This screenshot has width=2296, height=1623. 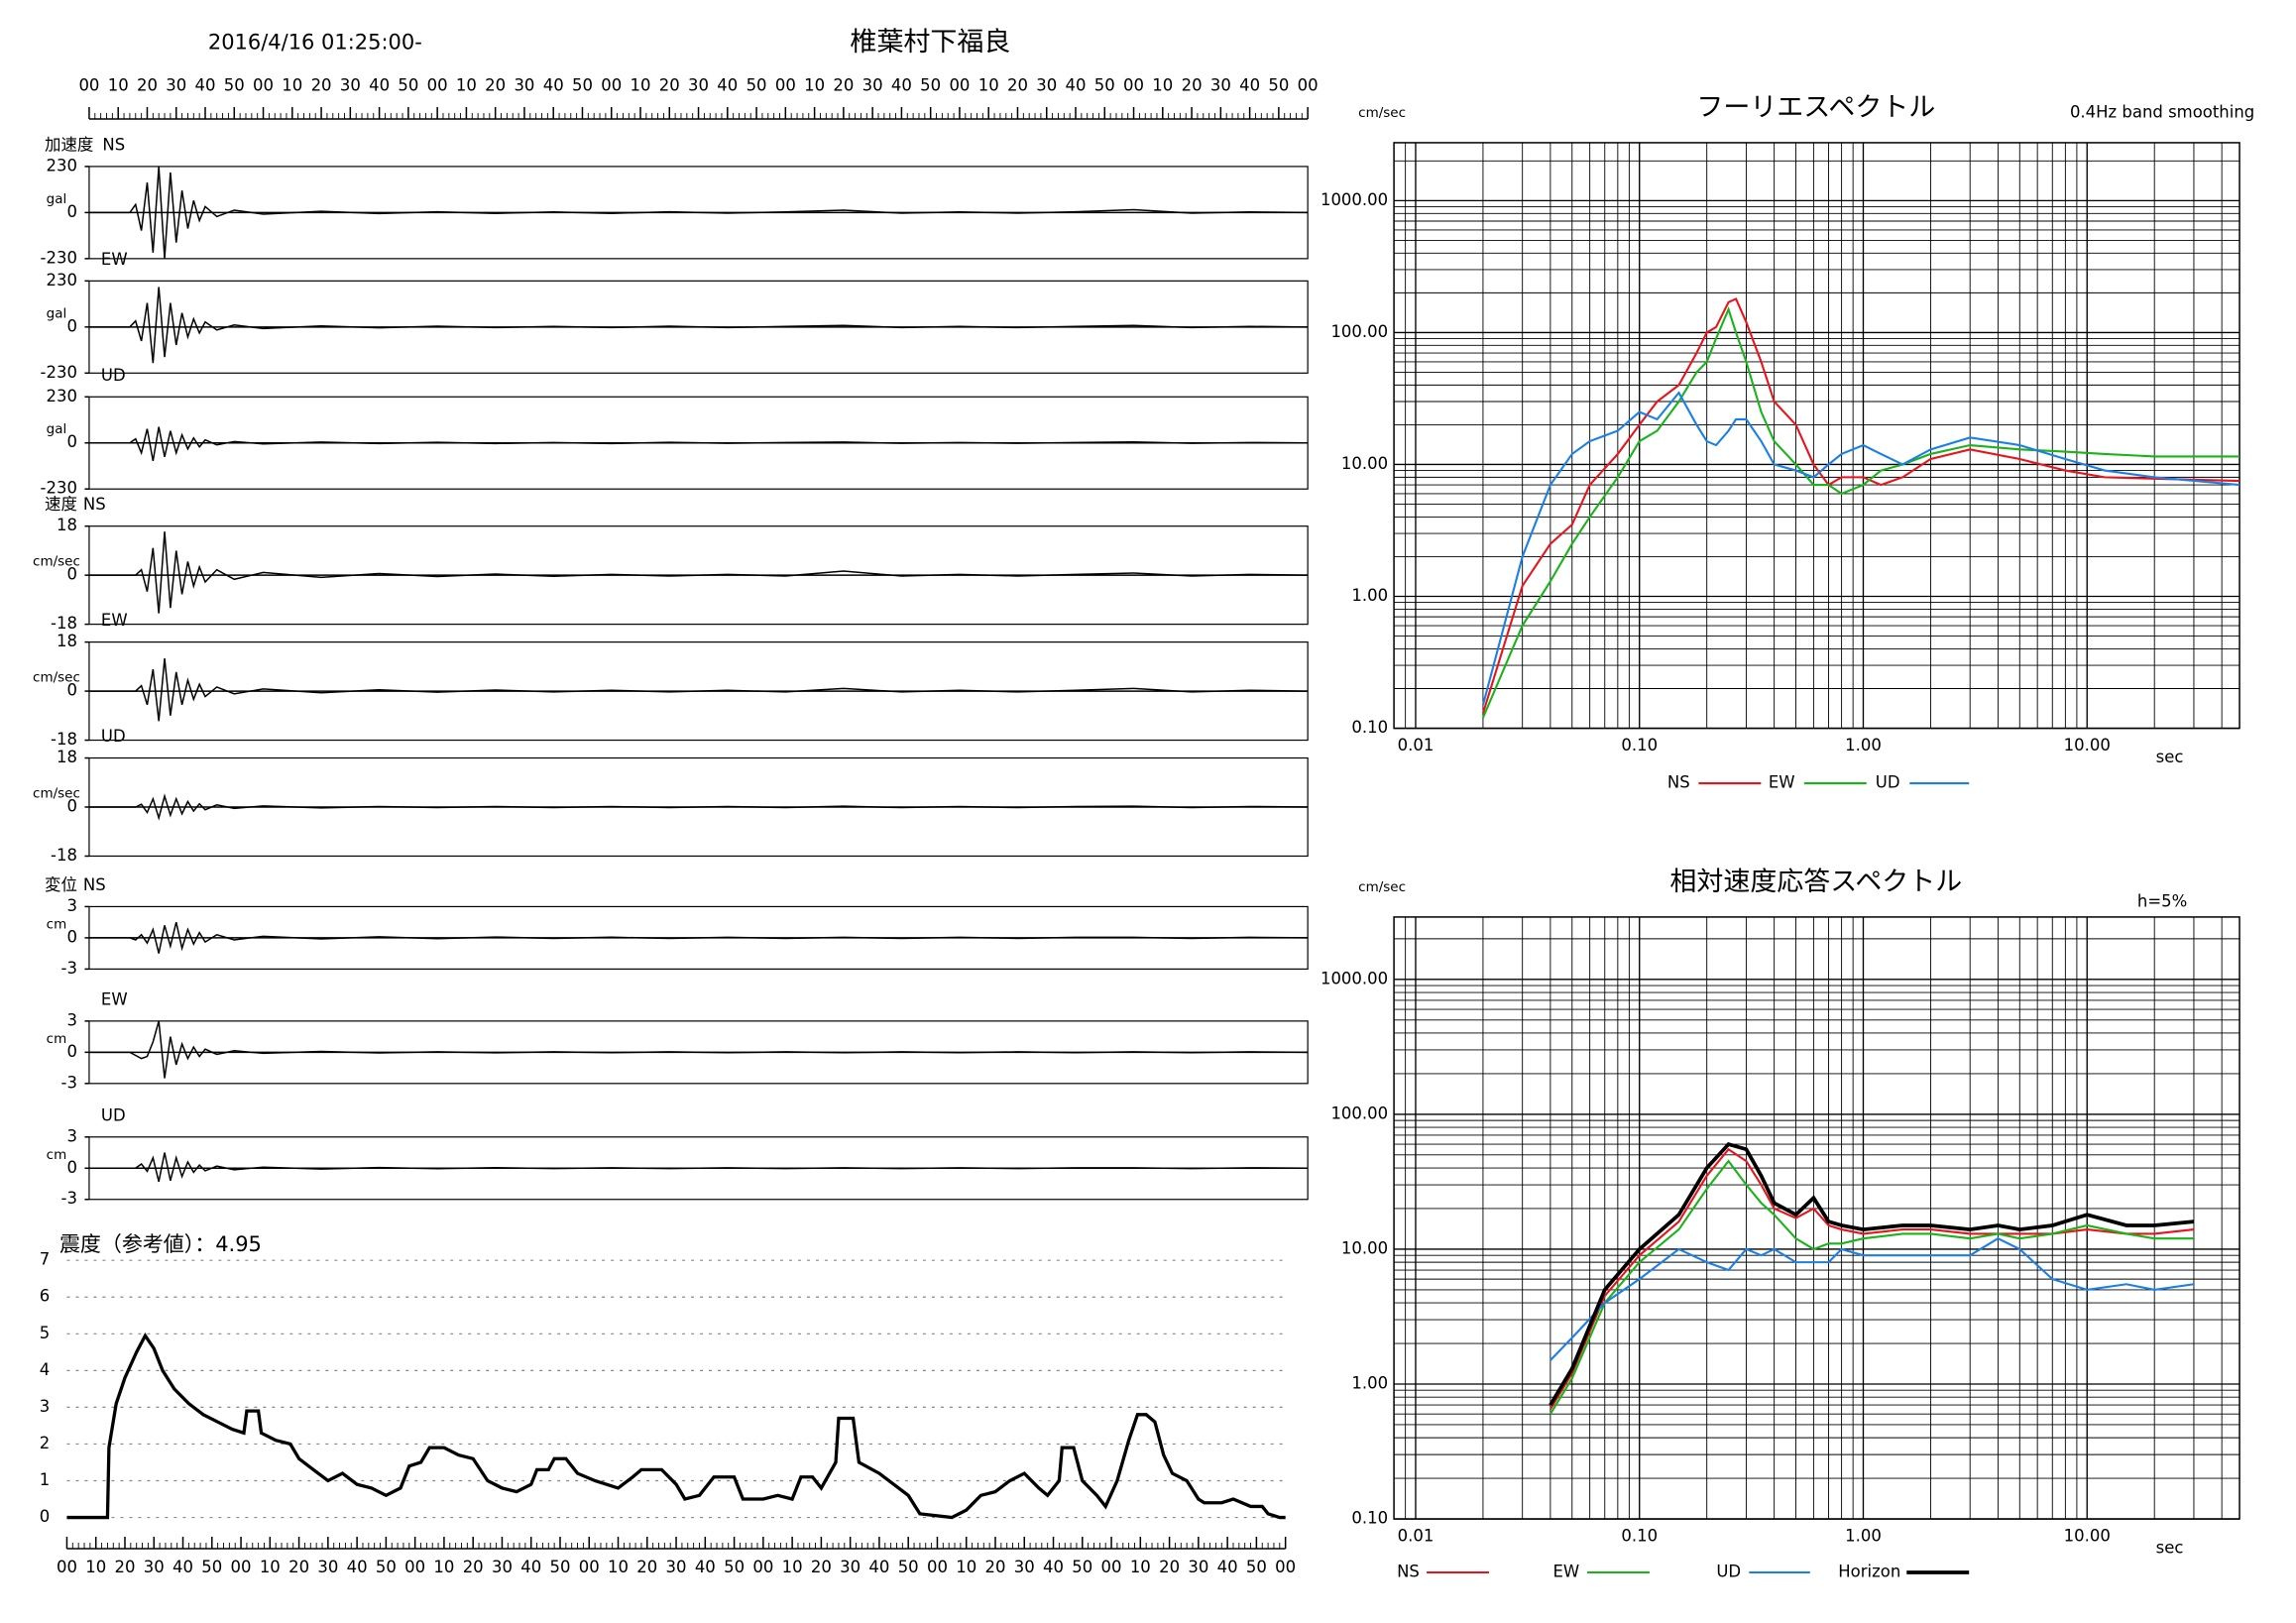 I want to click on chart-title: 相対速度応答スペクトル, so click(x=1816, y=882).